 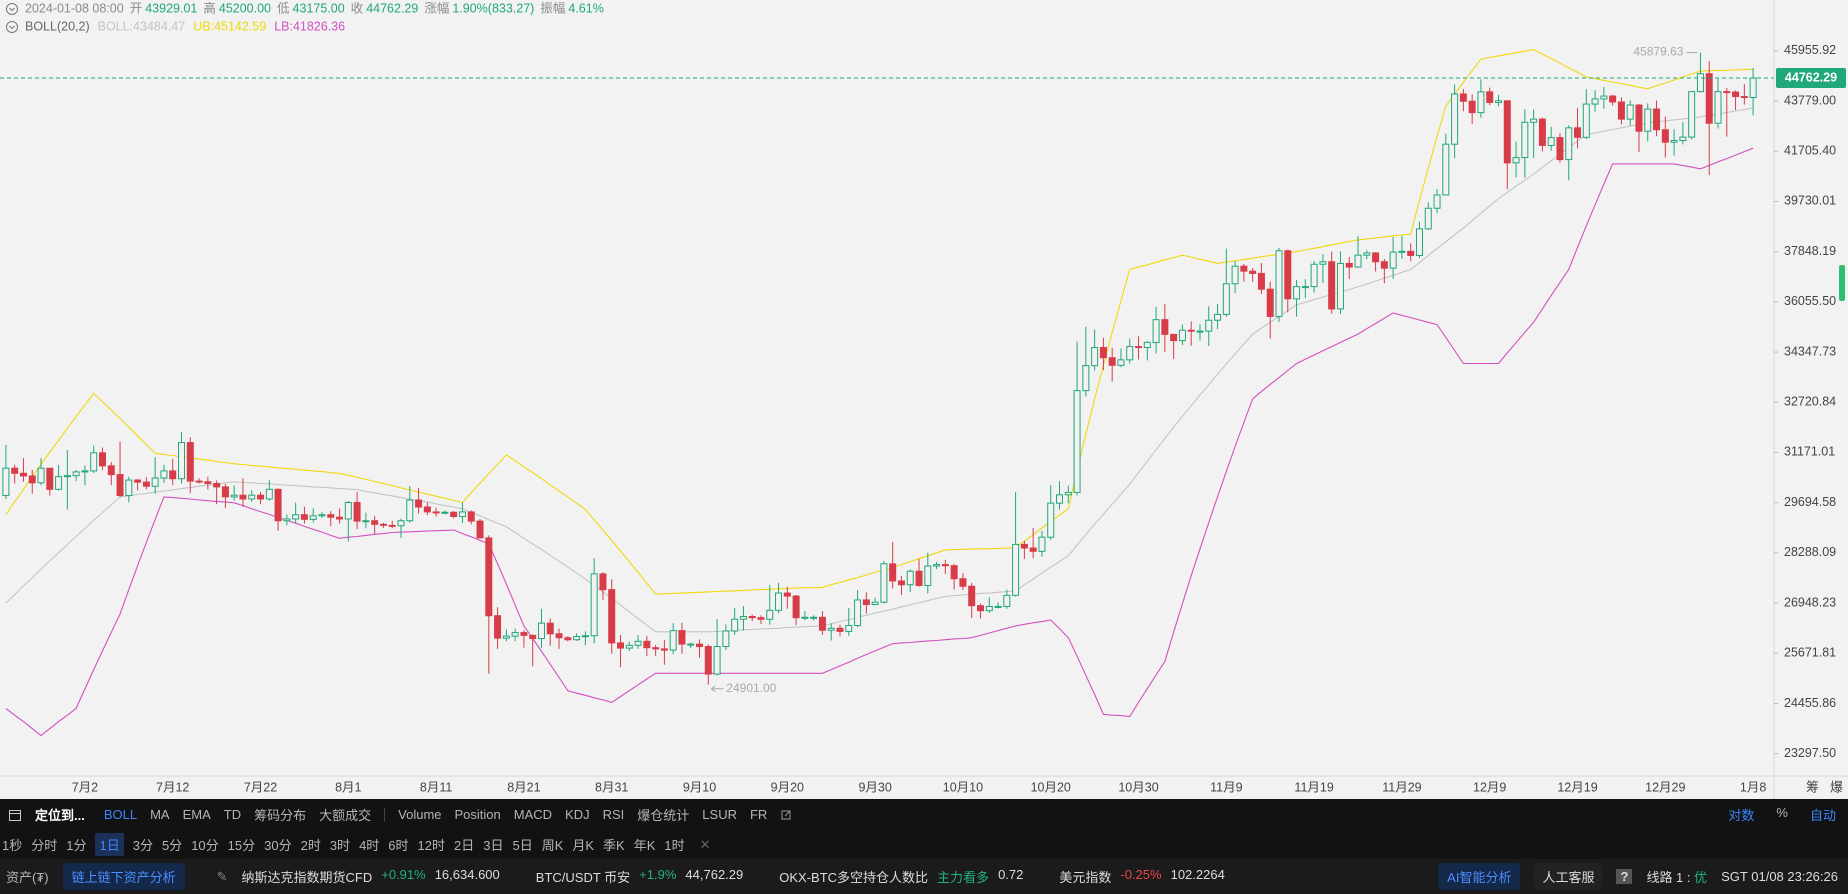 What do you see at coordinates (1479, 876) in the screenshot?
I see `ai-button: AI智能分析` at bounding box center [1479, 876].